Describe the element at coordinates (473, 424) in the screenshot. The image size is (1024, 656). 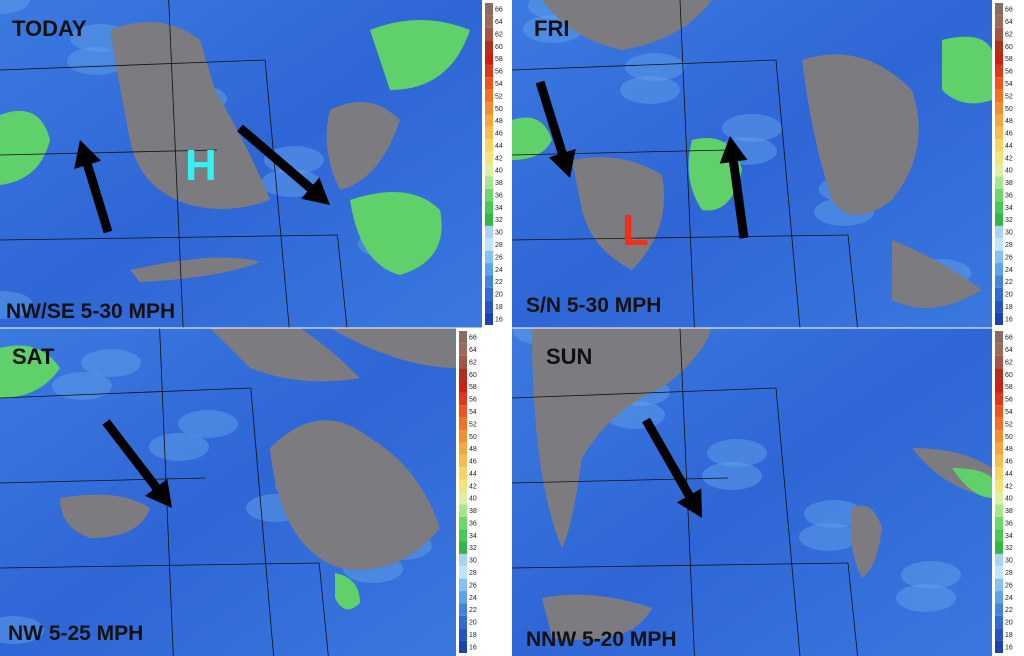
I see `colorbar-label: 52` at that location.